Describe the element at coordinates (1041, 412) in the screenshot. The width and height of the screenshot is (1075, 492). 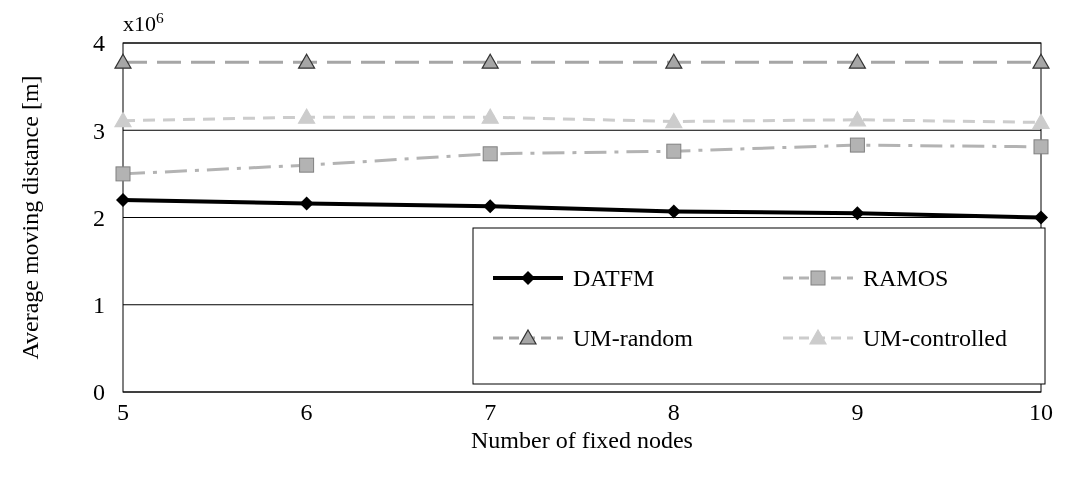
I see `x-tick-label: 10` at that location.